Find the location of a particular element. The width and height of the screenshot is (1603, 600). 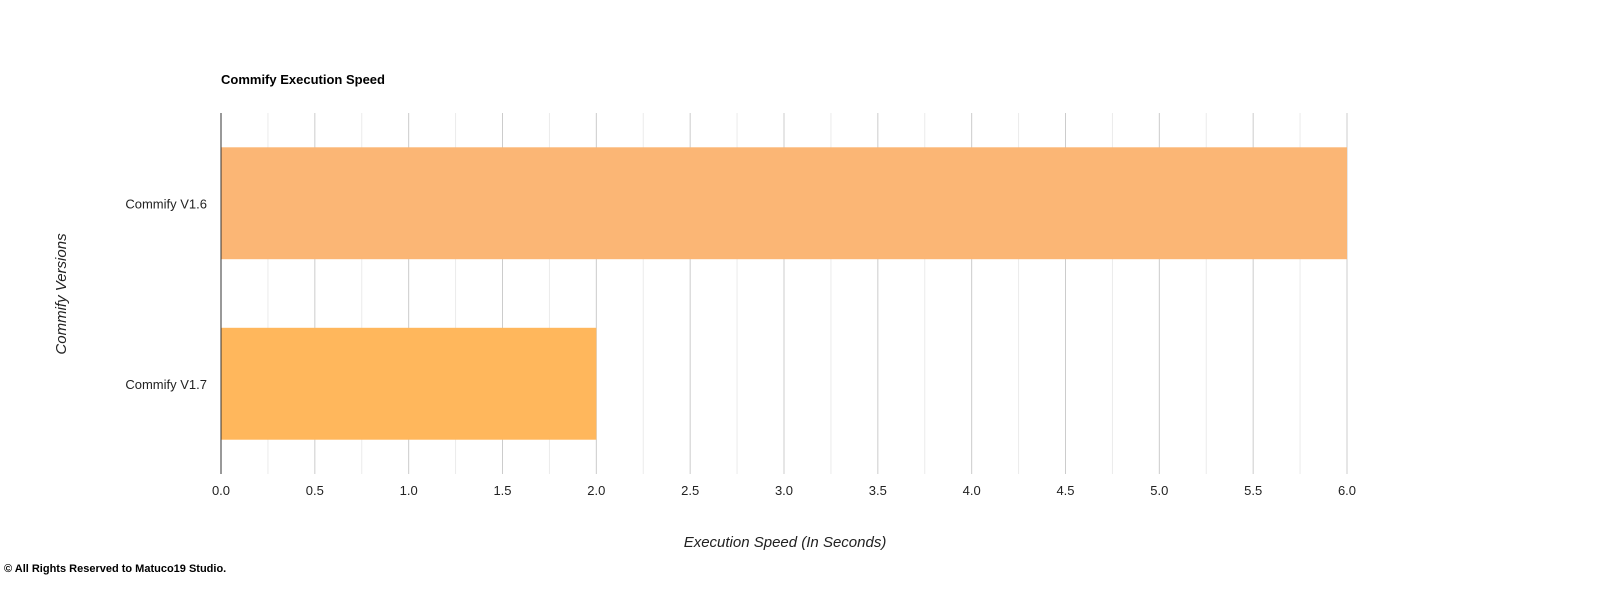

x-tick-label: 4.0 is located at coordinates (972, 490).